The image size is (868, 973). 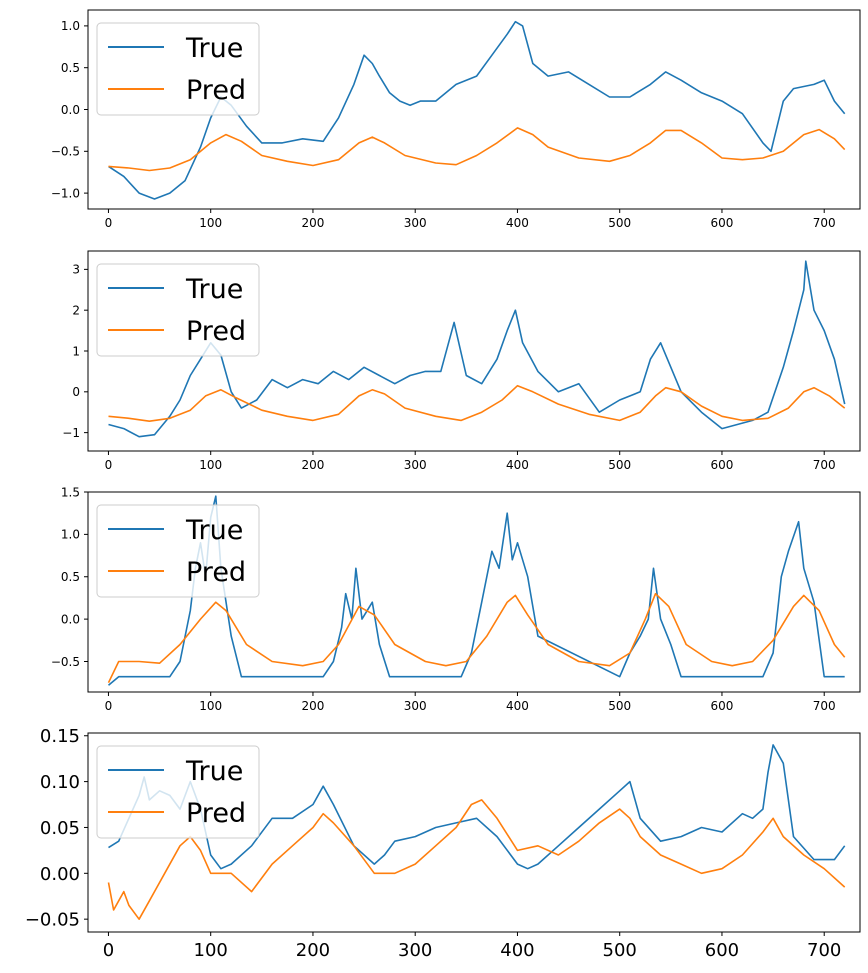 I want to click on y-tick-label: 1, so click(x=76, y=351).